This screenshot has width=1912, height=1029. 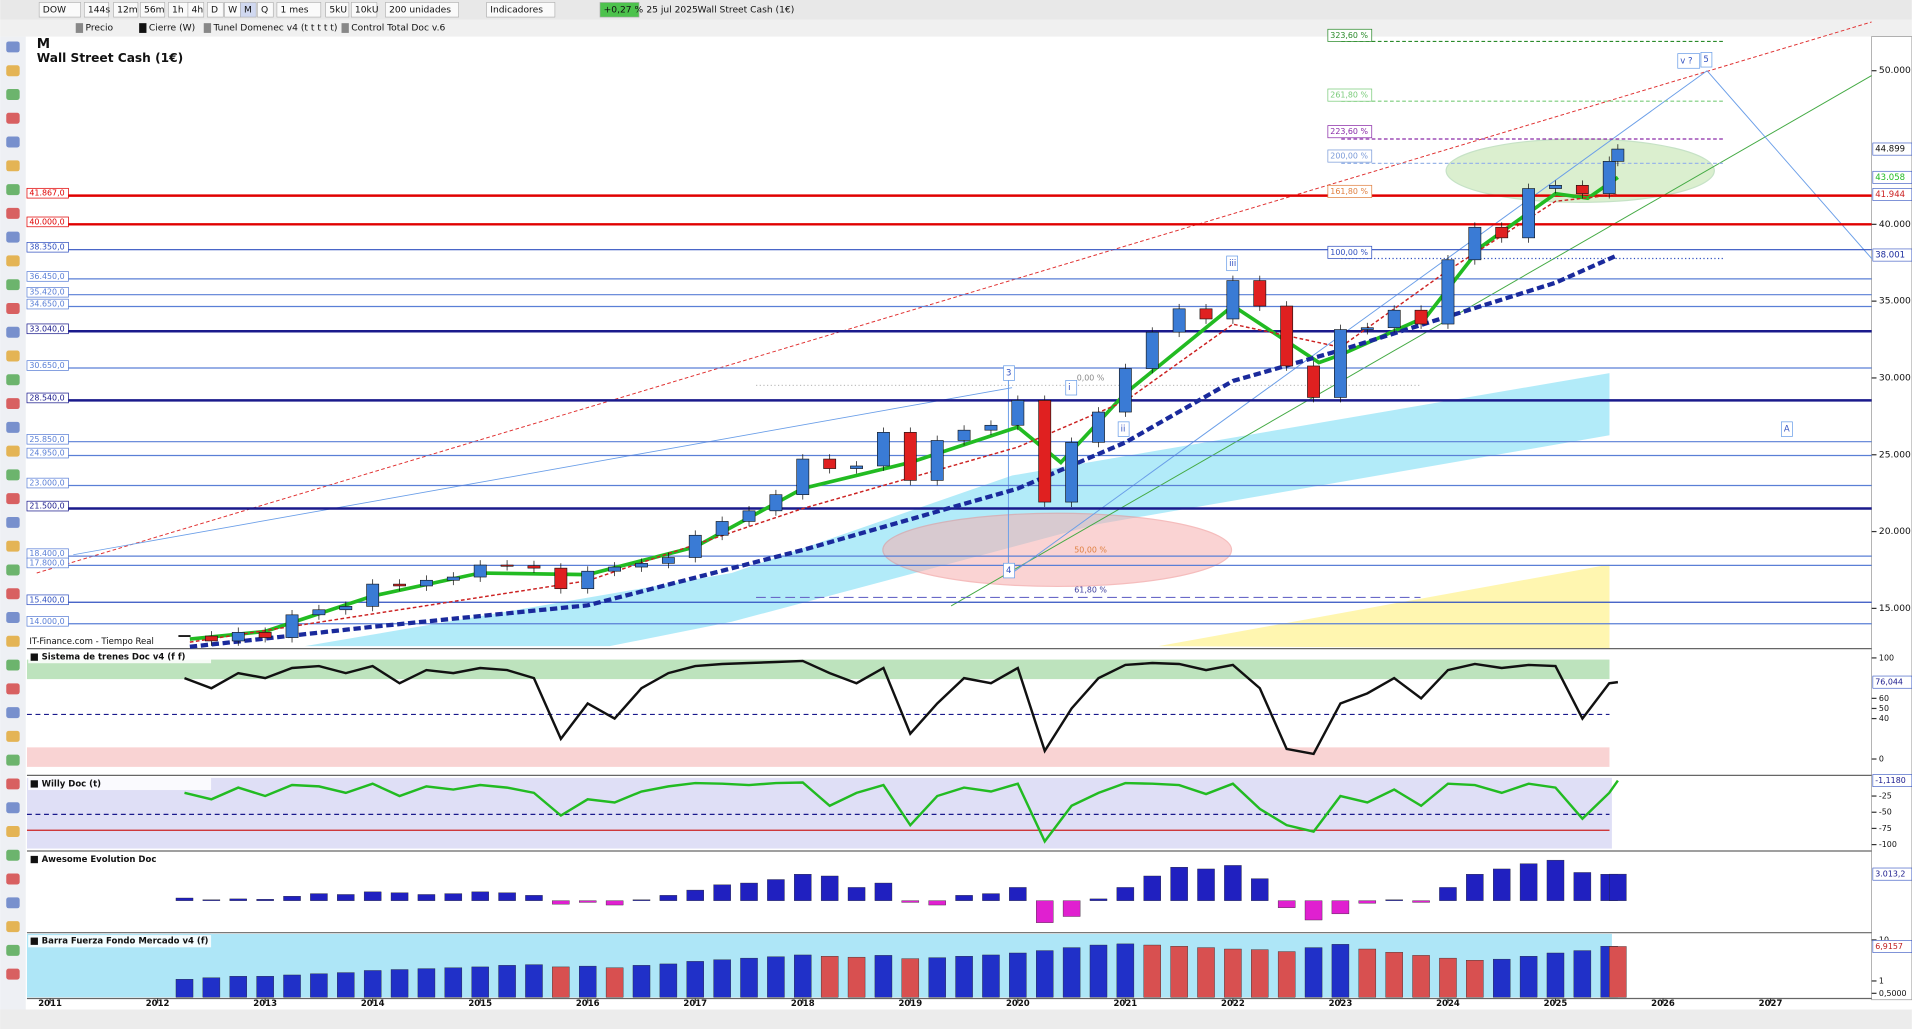 I want to click on y-tick-label: -100, so click(x=1888, y=844).